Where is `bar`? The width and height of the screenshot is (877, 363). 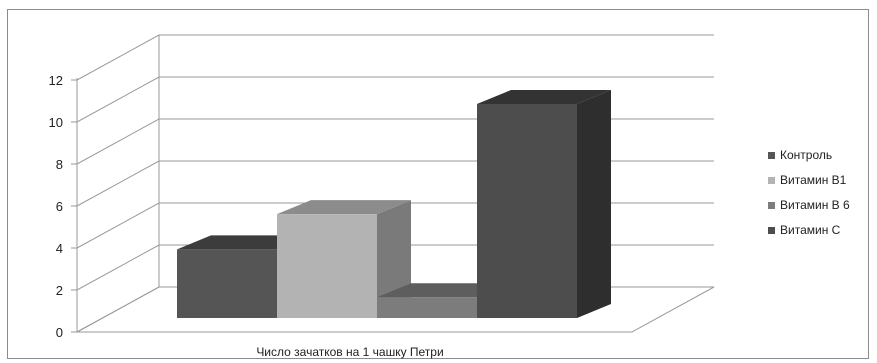
bar is located at coordinates (544, 204).